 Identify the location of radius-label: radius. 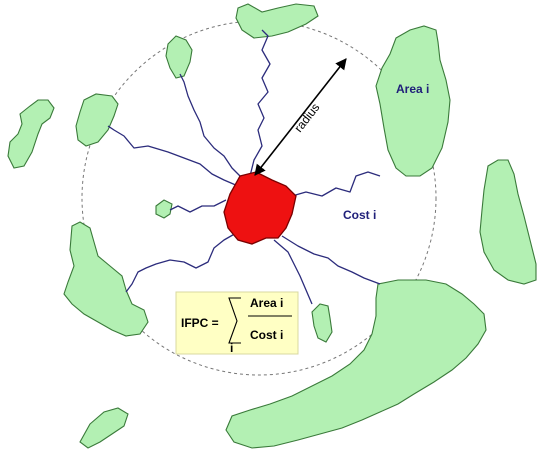
(306, 117).